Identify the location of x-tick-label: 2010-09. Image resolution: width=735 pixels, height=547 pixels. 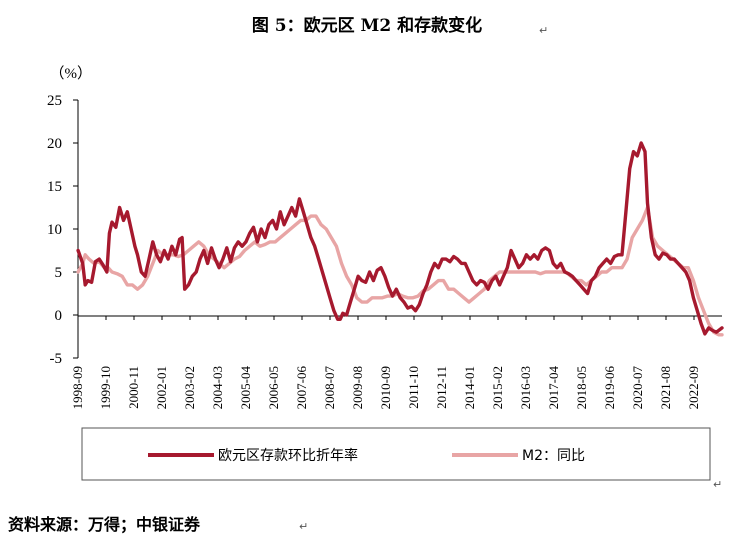
(385, 387).